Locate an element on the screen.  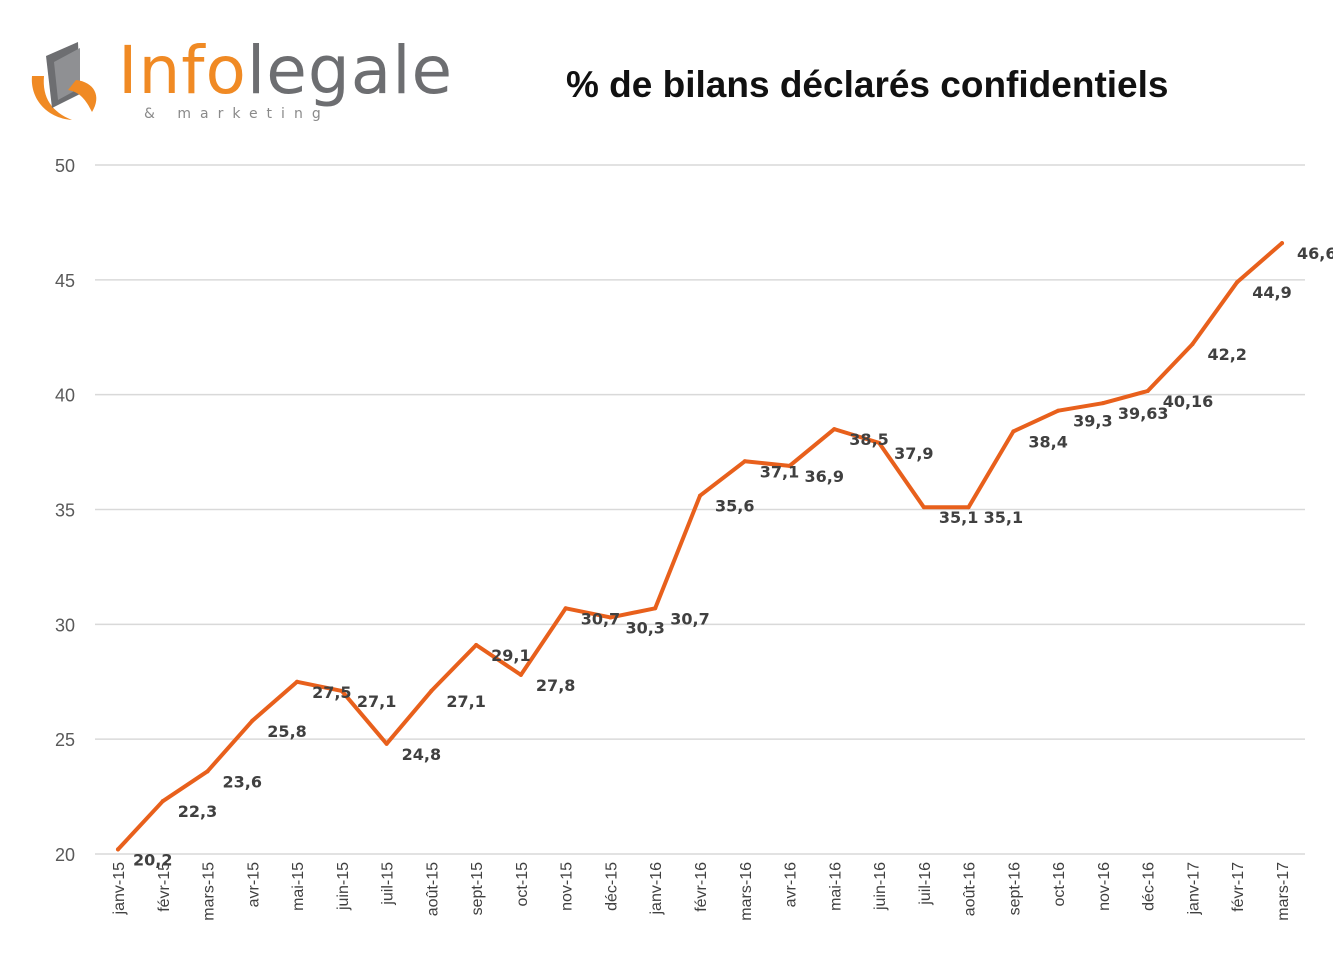
data-label: 39,3 is located at coordinates (1092, 421).